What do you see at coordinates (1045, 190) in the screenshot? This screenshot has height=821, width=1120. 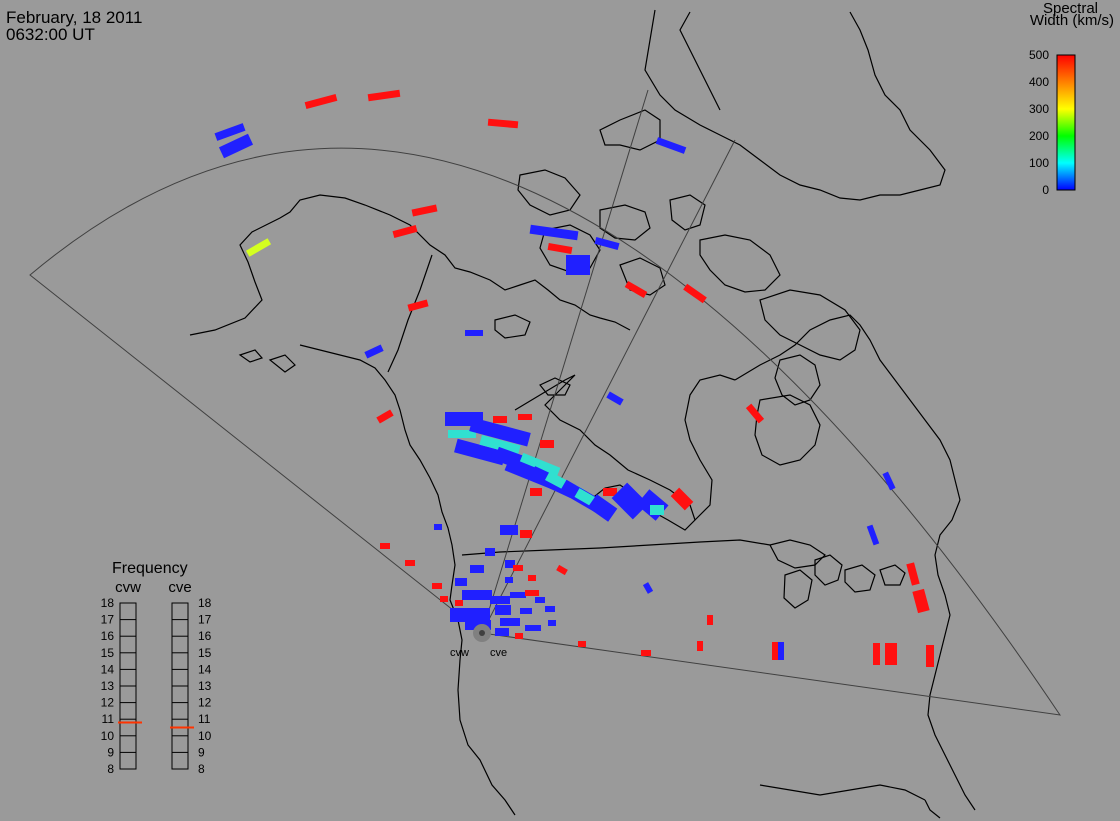 I see `colorbar-tick-label: 0` at bounding box center [1045, 190].